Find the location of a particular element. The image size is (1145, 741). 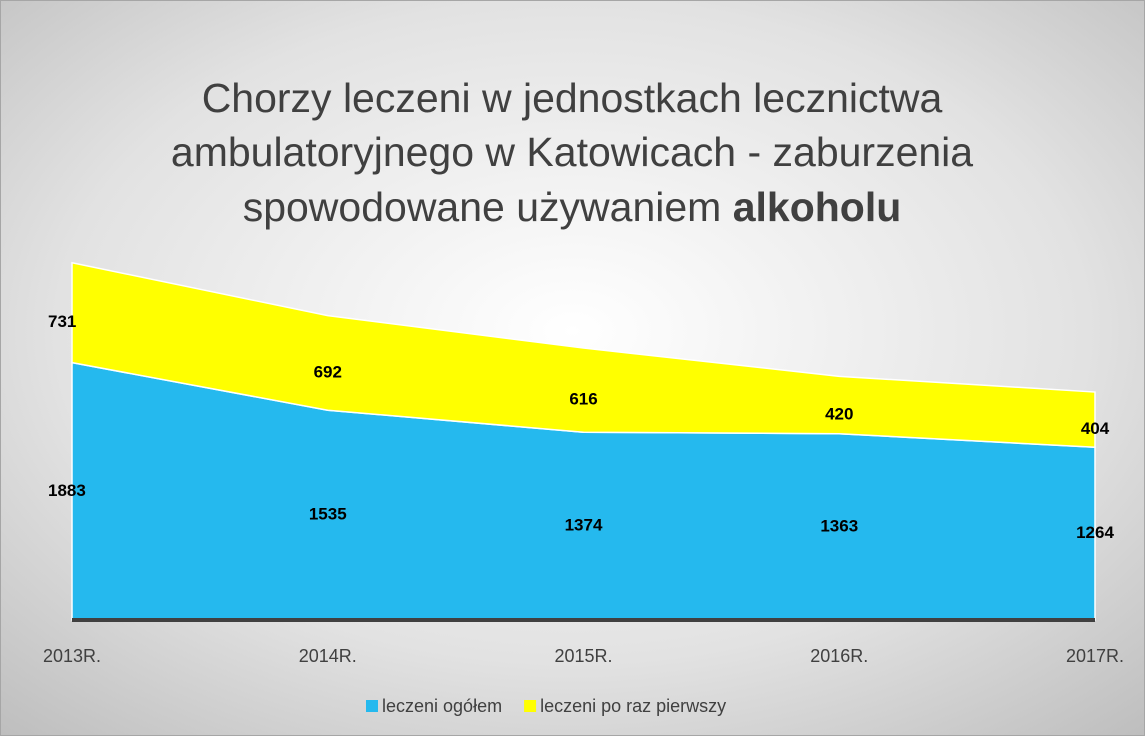

data-label: 1363 is located at coordinates (839, 525).